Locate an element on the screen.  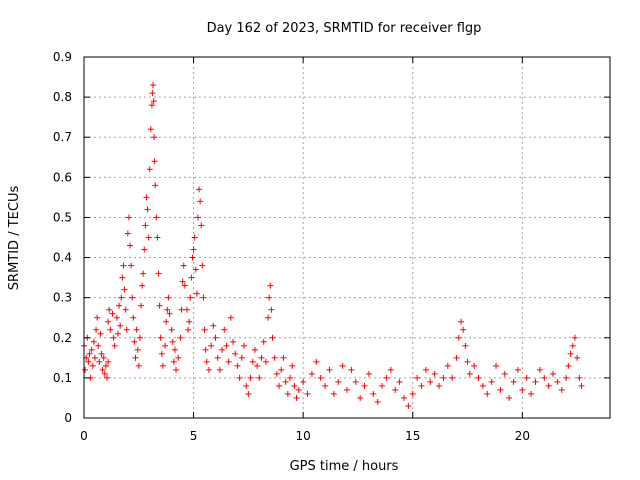
x-tick-label: 10 is located at coordinates (303, 436).